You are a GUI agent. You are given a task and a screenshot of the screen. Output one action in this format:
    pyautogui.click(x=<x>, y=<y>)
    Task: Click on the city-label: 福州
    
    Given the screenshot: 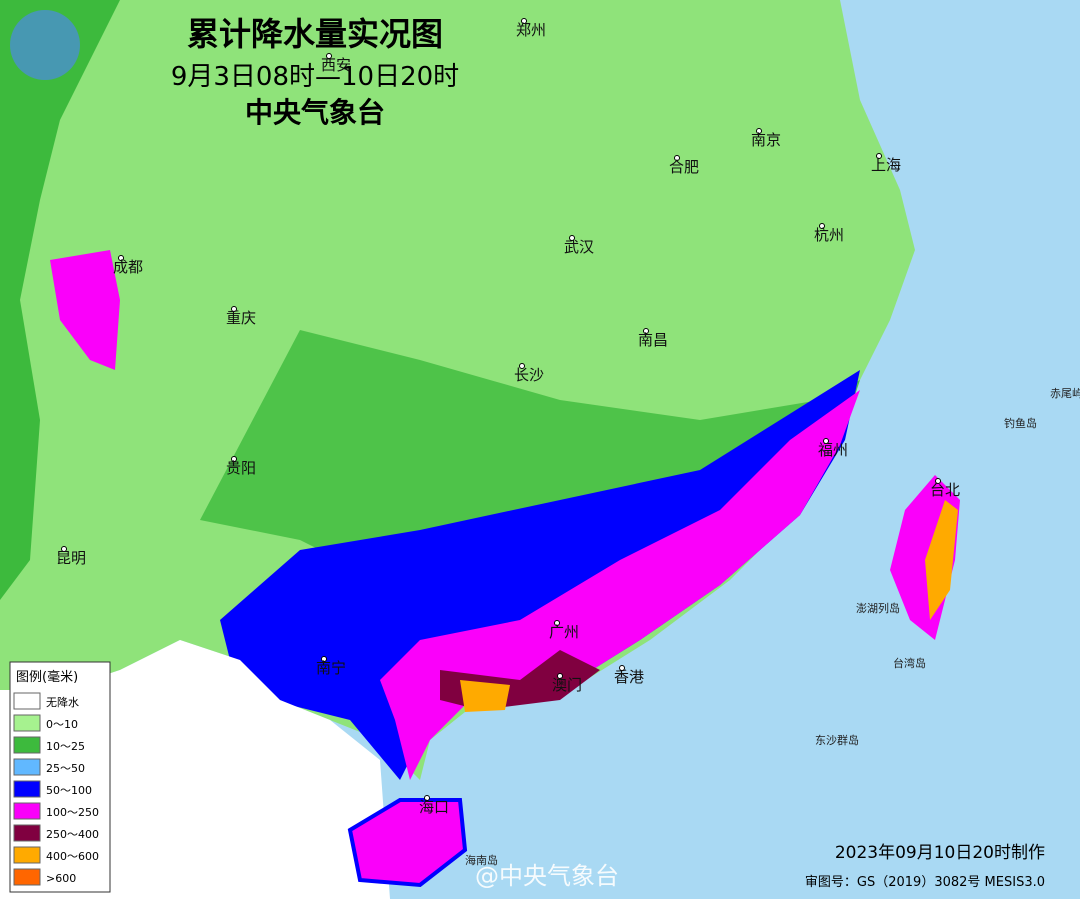 What is the action you would take?
    pyautogui.click(x=833, y=450)
    